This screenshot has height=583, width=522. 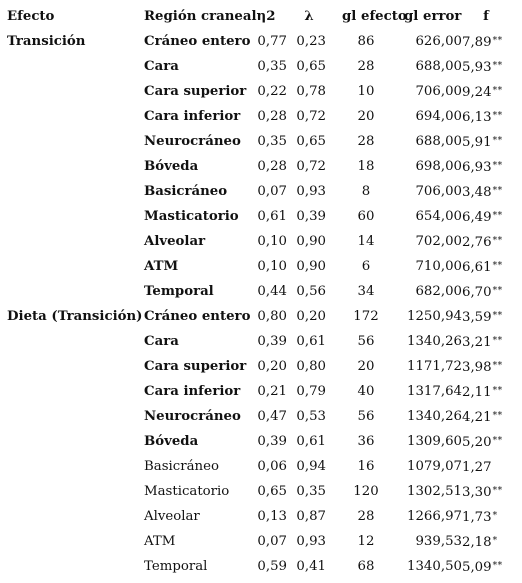 What do you see at coordinates (272, 541) in the screenshot?
I see `eta-cell: 0,07` at bounding box center [272, 541].